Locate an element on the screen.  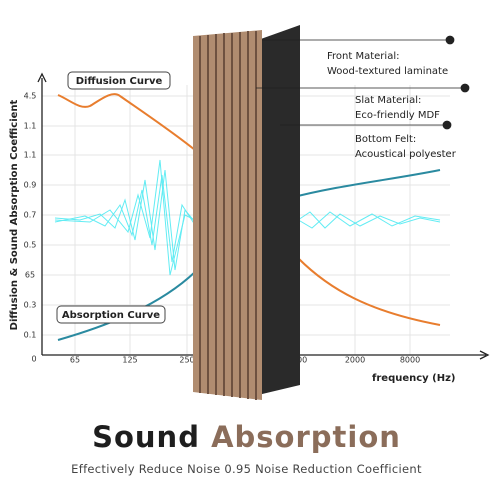
y-label: 0.7 is located at coordinates (30, 215).